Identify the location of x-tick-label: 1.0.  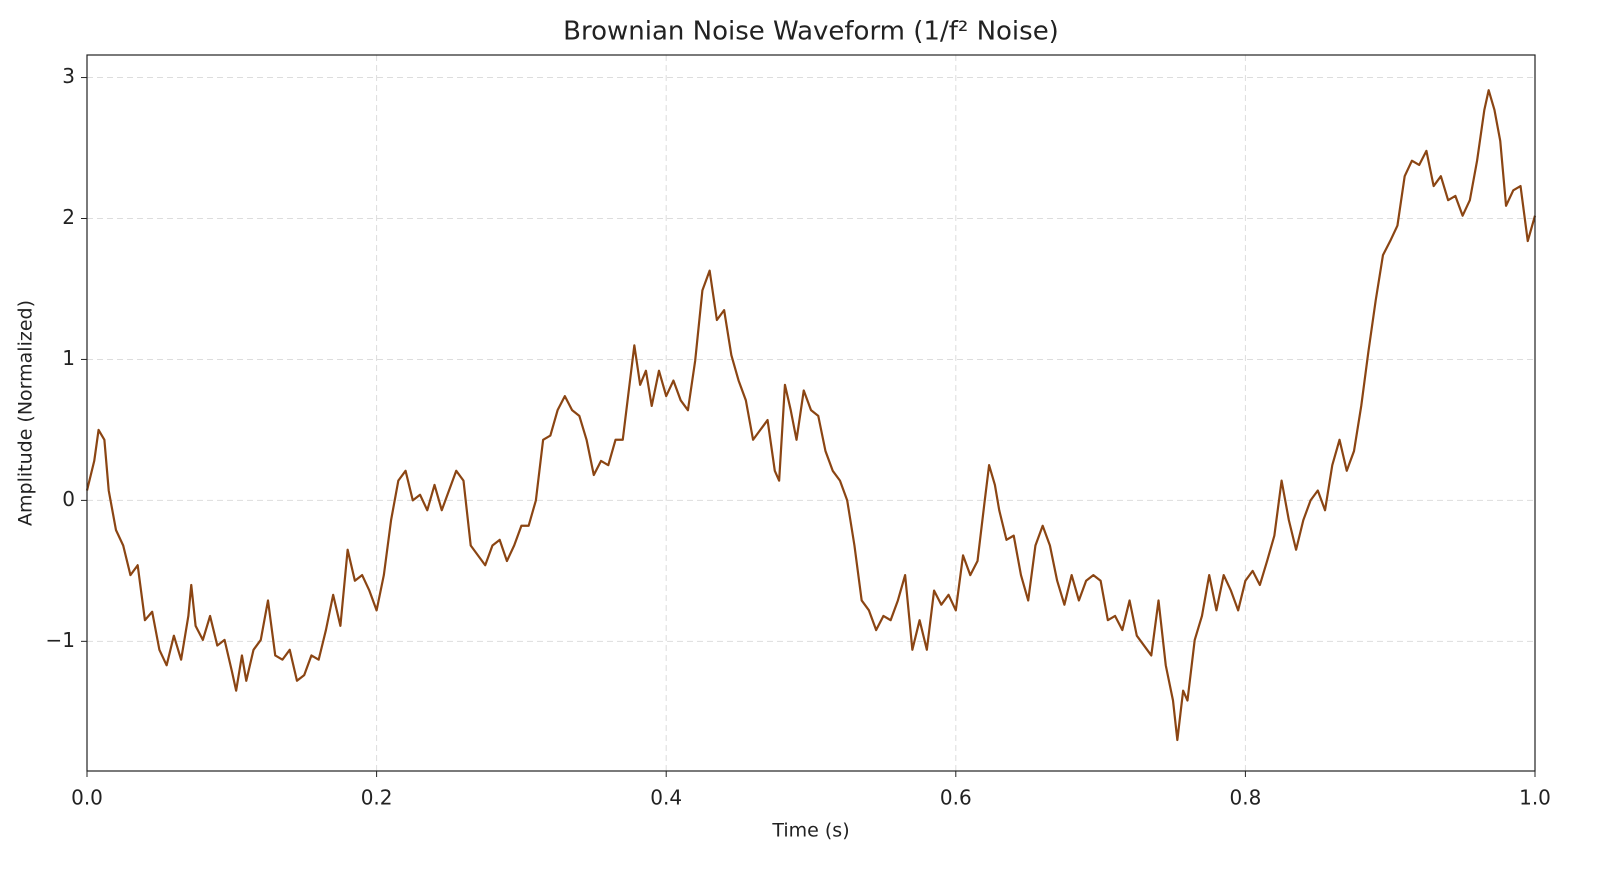
(1535, 798).